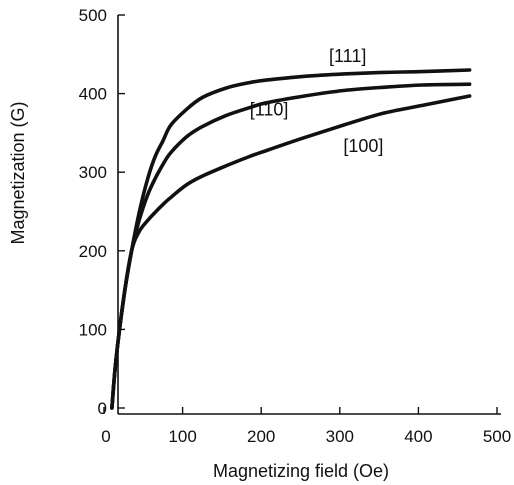 Image resolution: width=514 pixels, height=485 pixels. I want to click on x-tick-label: 100, so click(182, 436).